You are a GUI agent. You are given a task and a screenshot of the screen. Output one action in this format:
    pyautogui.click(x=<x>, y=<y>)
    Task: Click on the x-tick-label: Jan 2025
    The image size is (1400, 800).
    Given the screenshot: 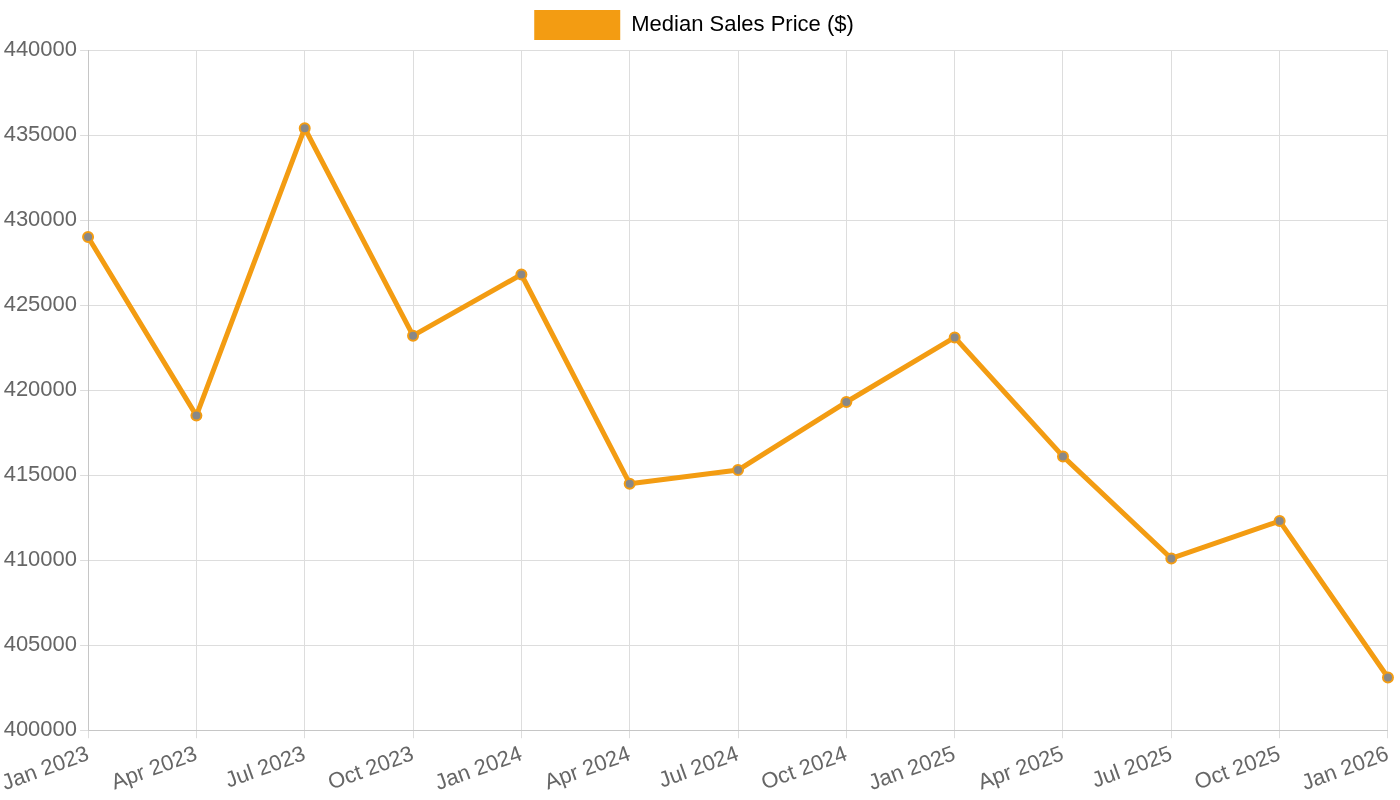 What is the action you would take?
    pyautogui.click(x=911, y=767)
    